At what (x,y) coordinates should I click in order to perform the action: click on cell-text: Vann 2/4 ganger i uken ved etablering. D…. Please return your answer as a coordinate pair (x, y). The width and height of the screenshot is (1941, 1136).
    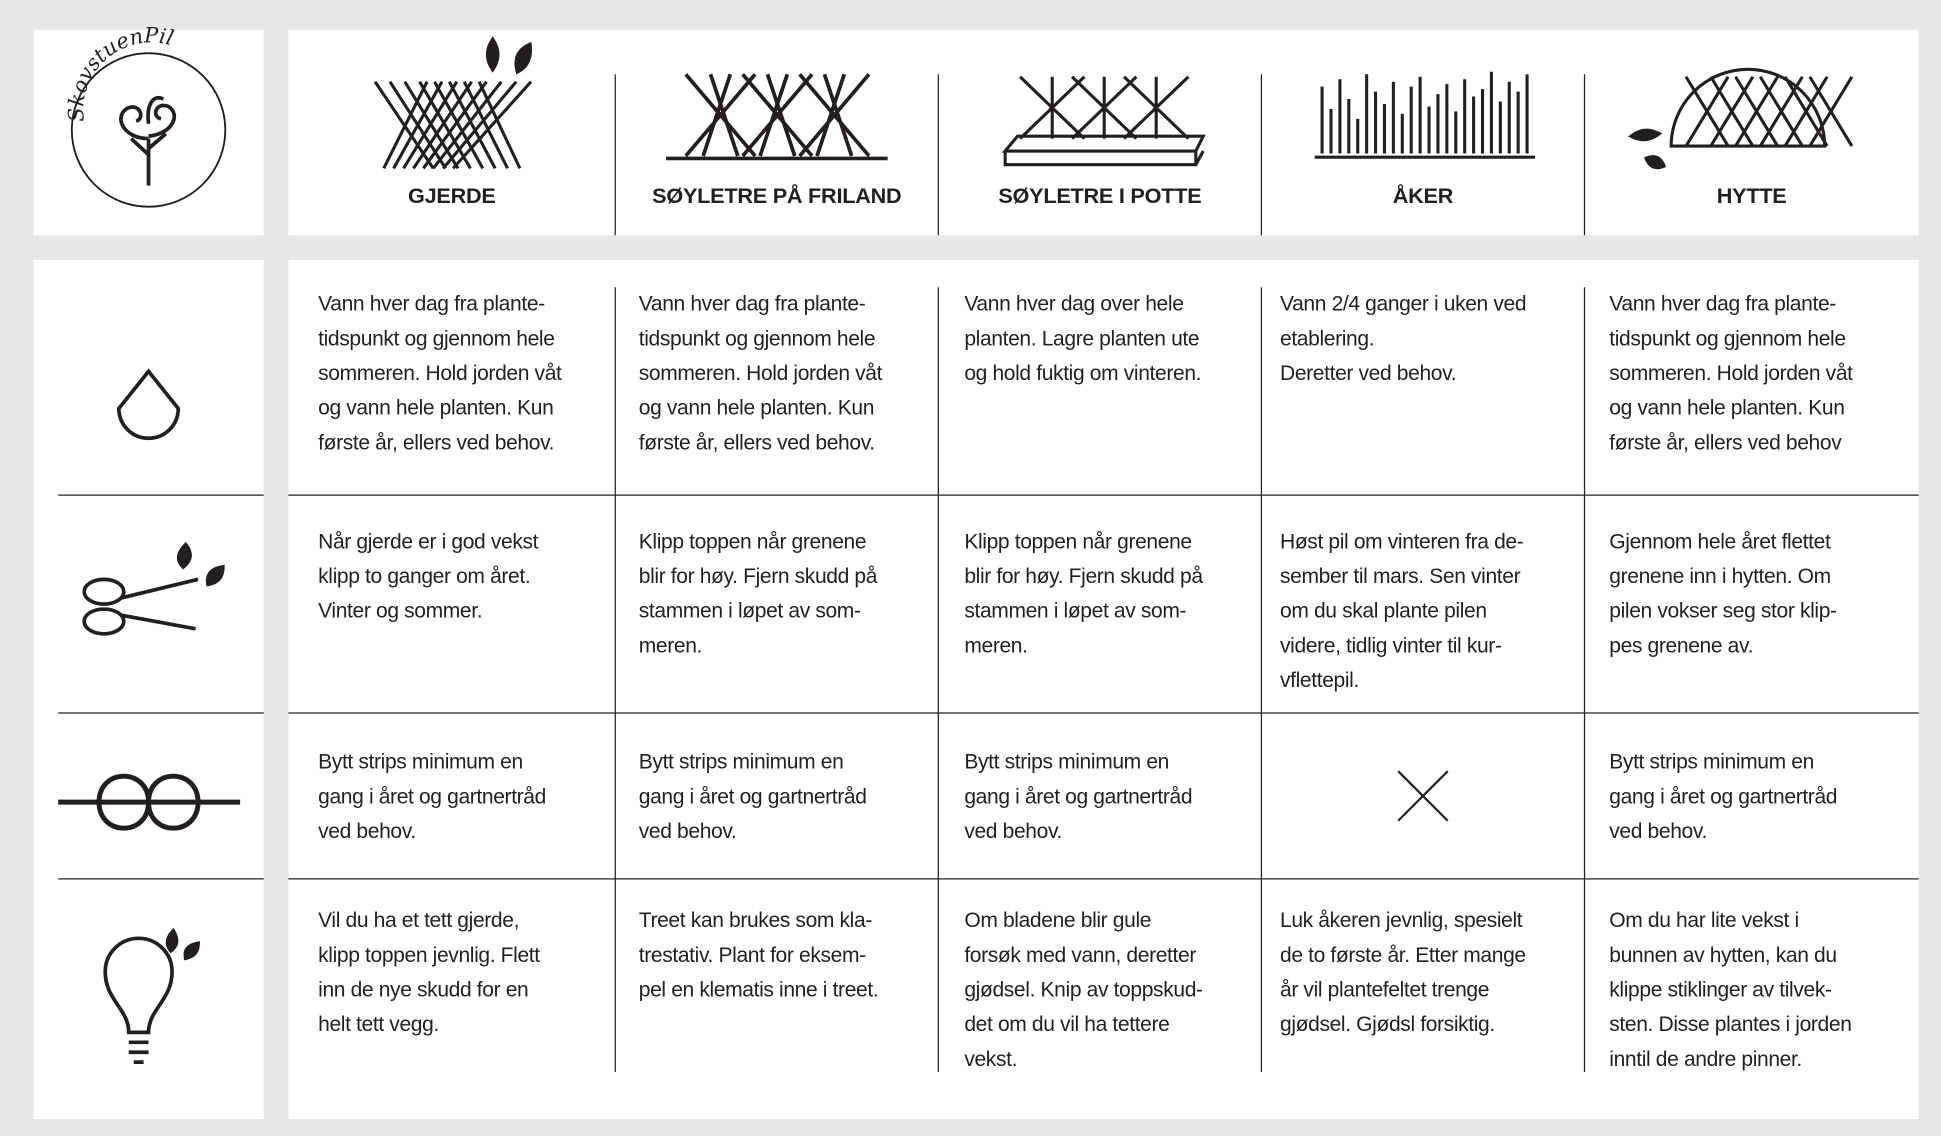
    Looking at the image, I should click on (1403, 338).